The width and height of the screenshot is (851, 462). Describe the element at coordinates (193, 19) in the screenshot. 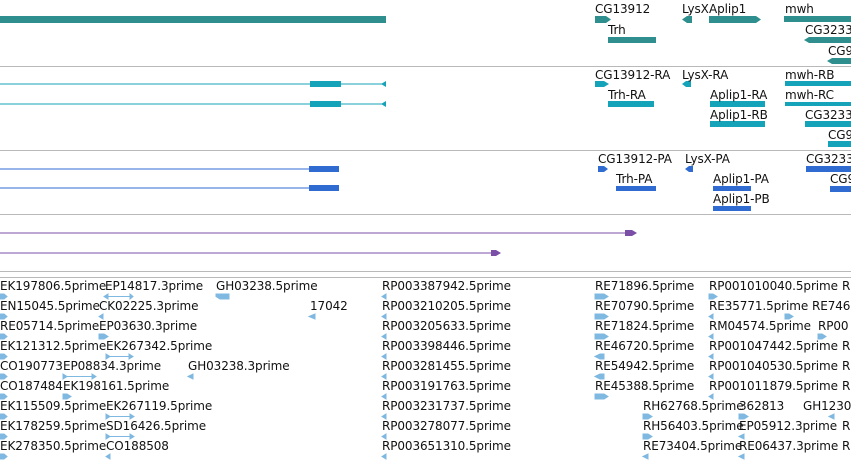

I see `gene-bar` at that location.